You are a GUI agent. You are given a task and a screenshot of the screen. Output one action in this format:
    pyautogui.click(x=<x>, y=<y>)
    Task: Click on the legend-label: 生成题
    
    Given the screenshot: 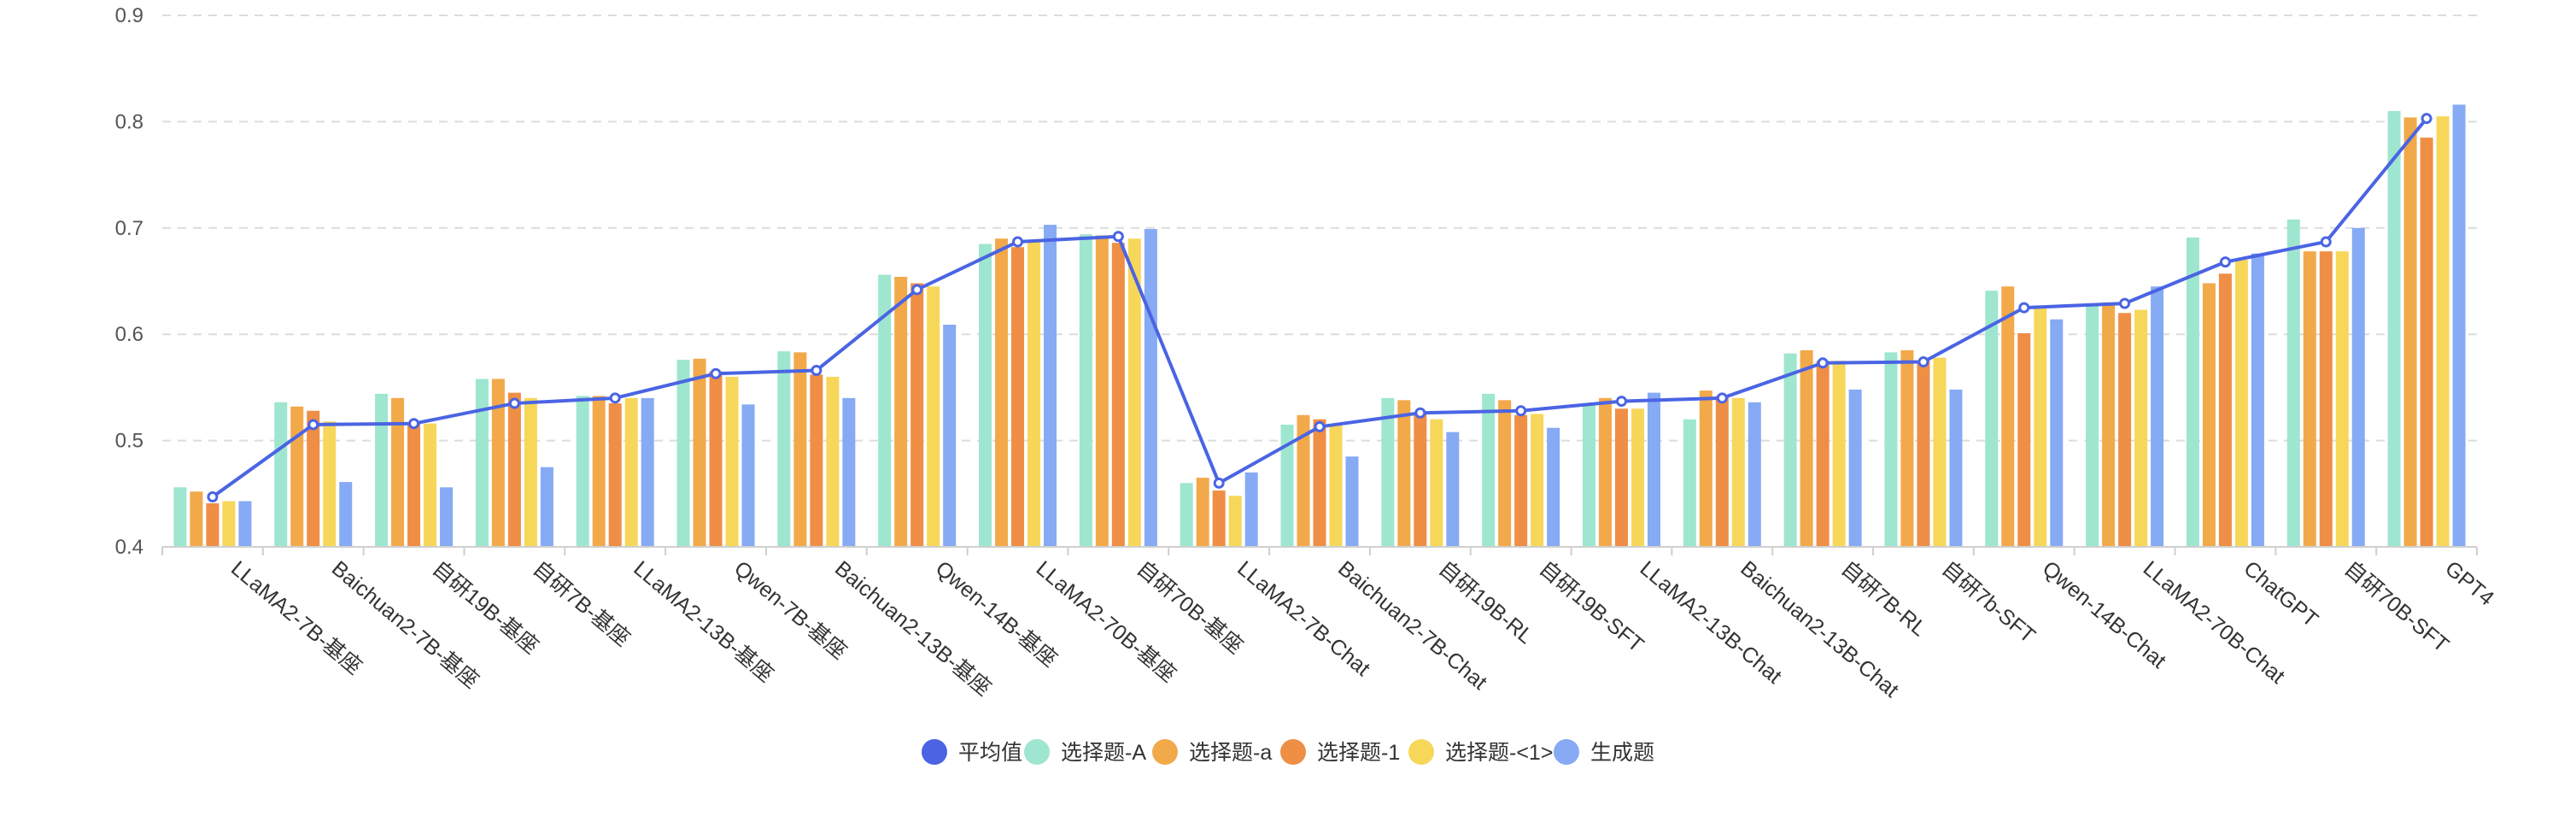 What is the action you would take?
    pyautogui.click(x=1622, y=753)
    